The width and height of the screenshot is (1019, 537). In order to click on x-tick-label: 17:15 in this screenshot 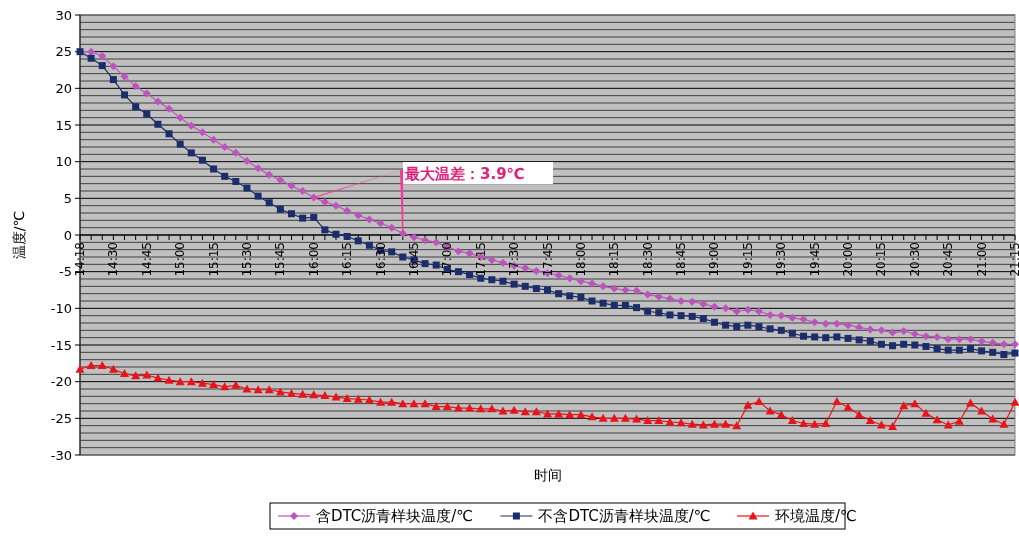, I will do `click(480, 259)`.